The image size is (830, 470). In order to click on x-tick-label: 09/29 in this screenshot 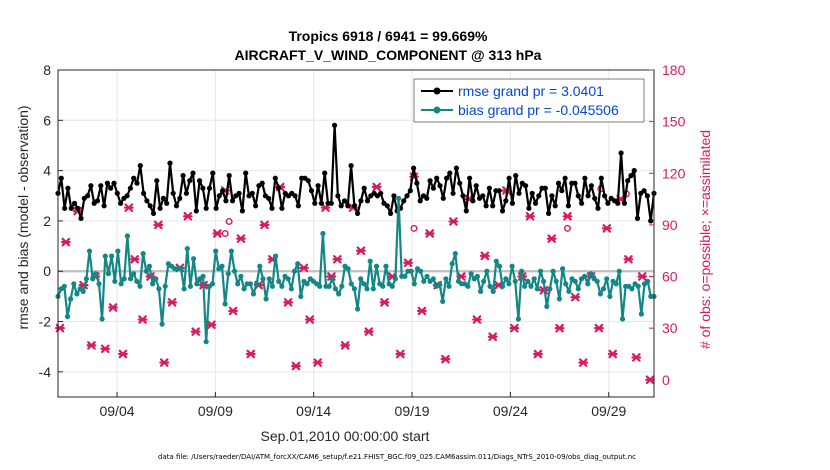, I will do `click(608, 411)`.